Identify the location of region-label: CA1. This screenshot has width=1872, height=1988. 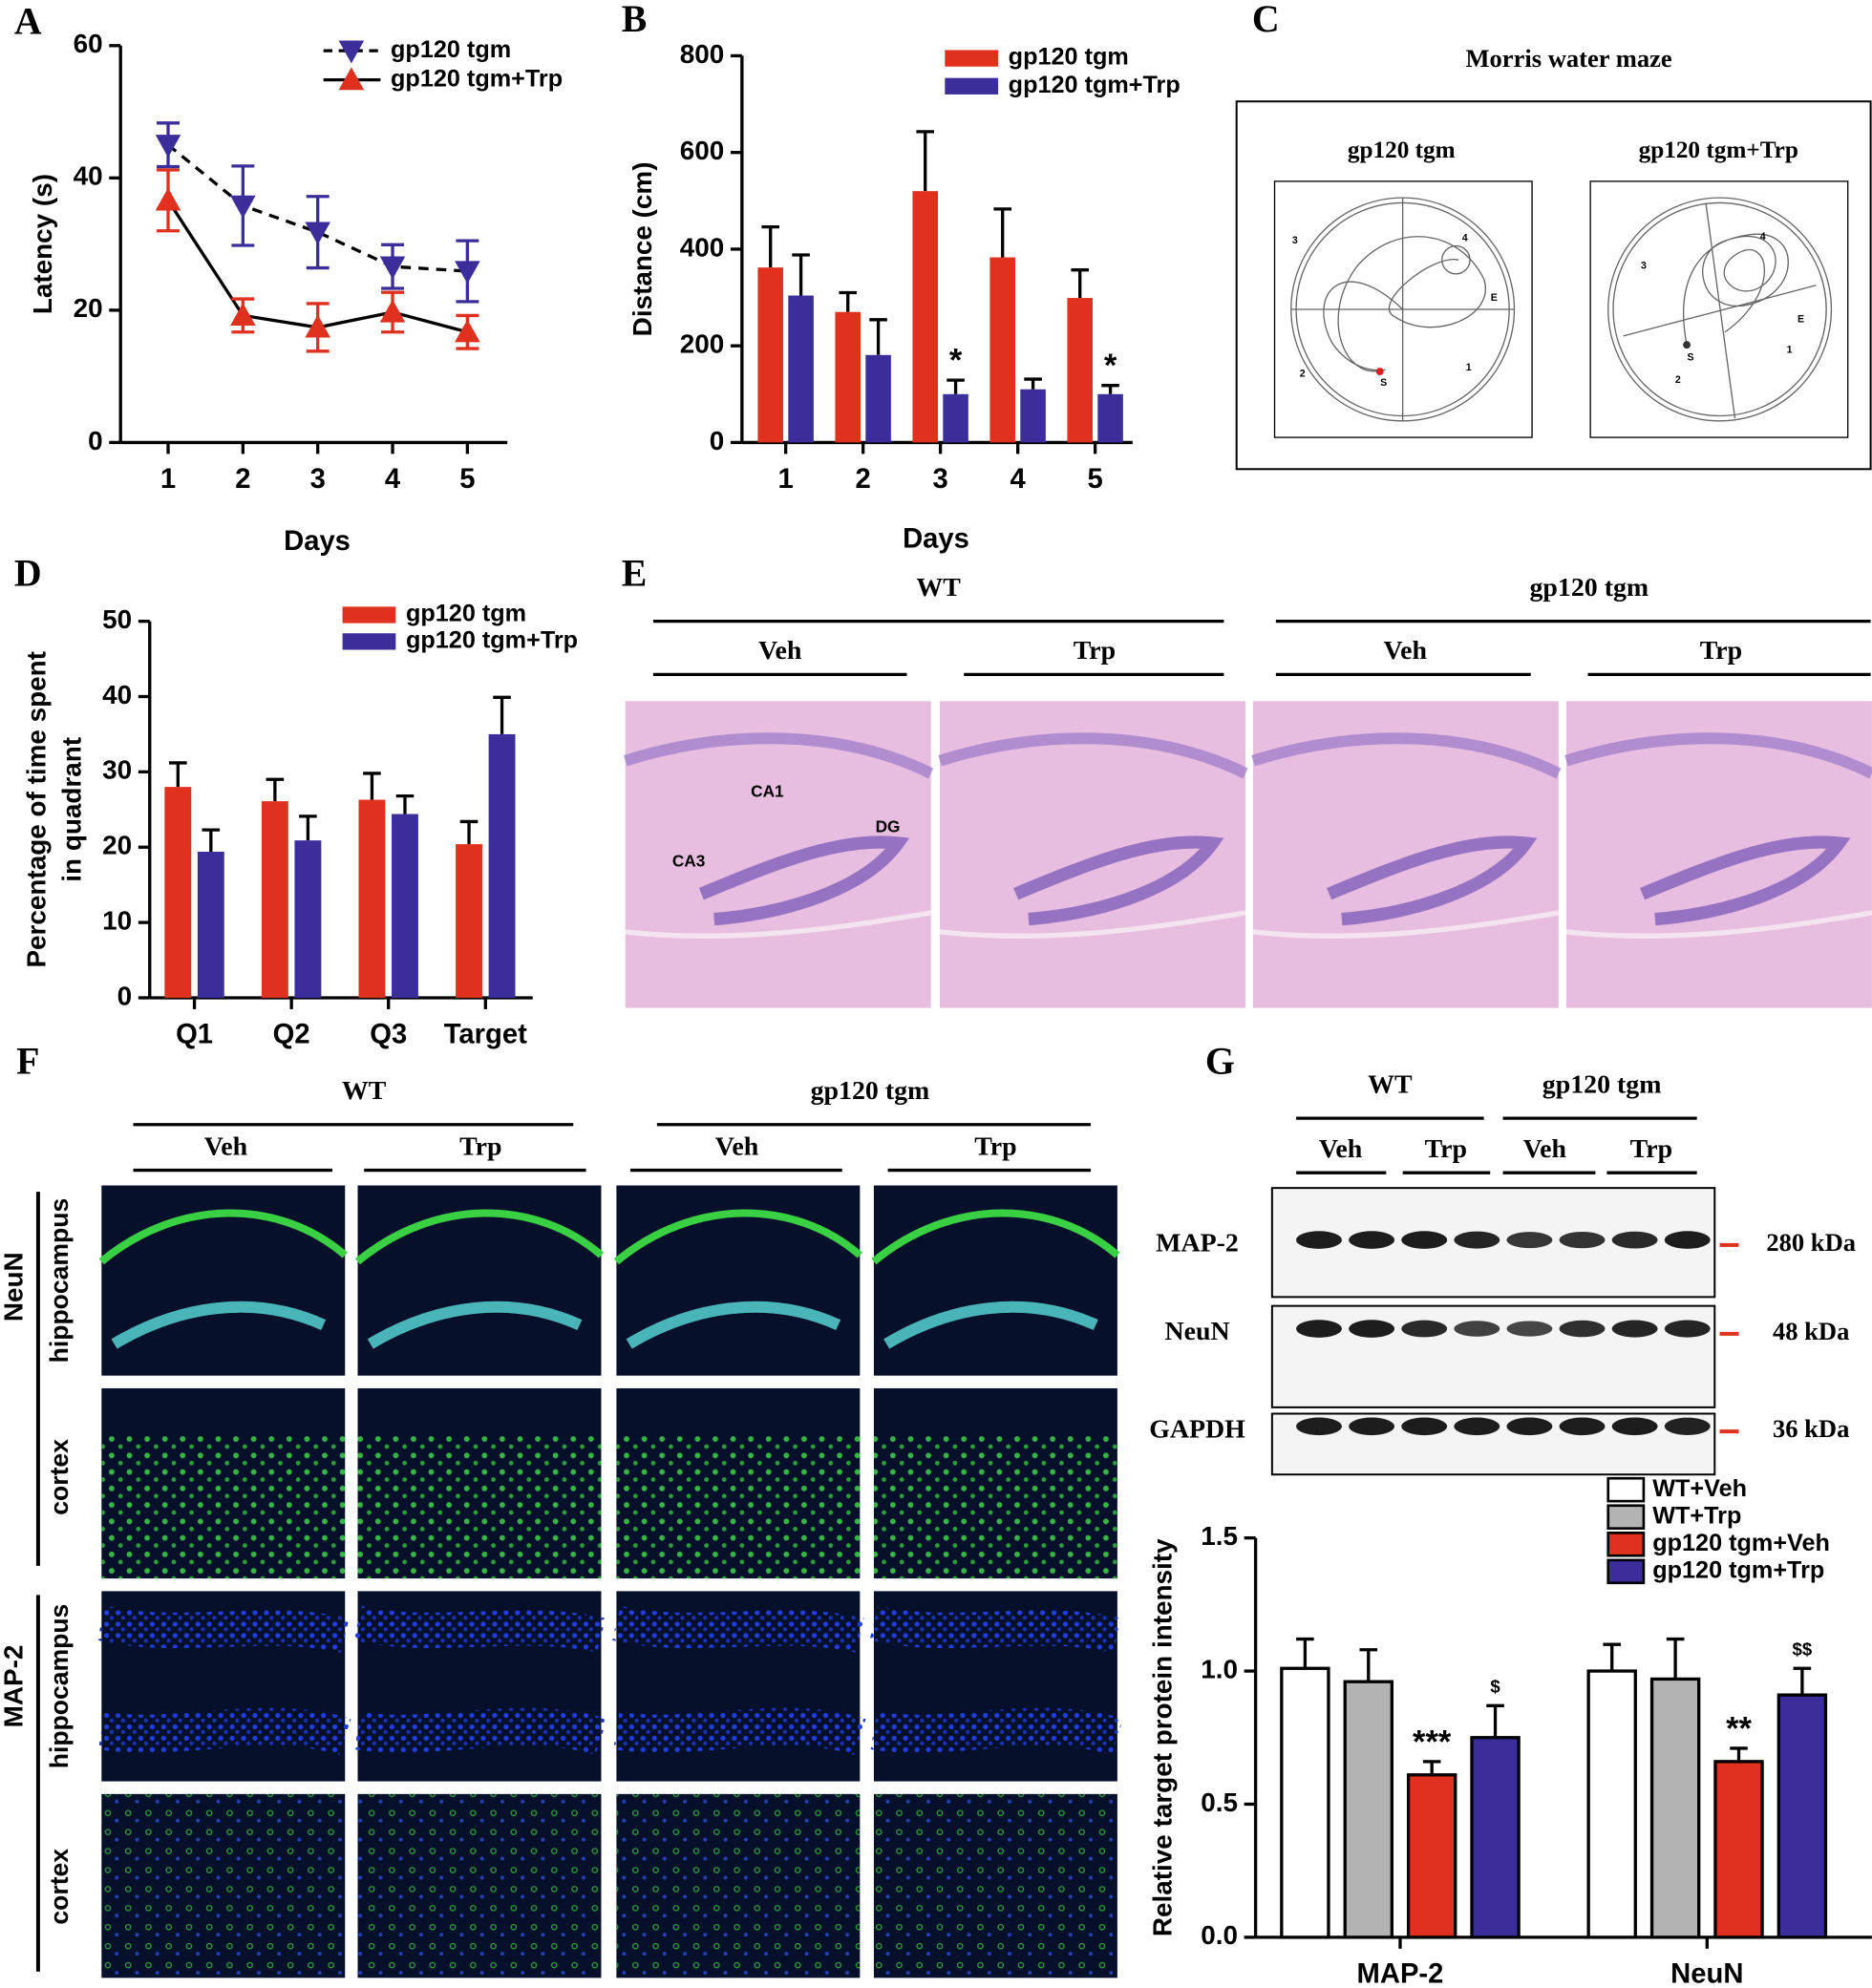
(767, 791).